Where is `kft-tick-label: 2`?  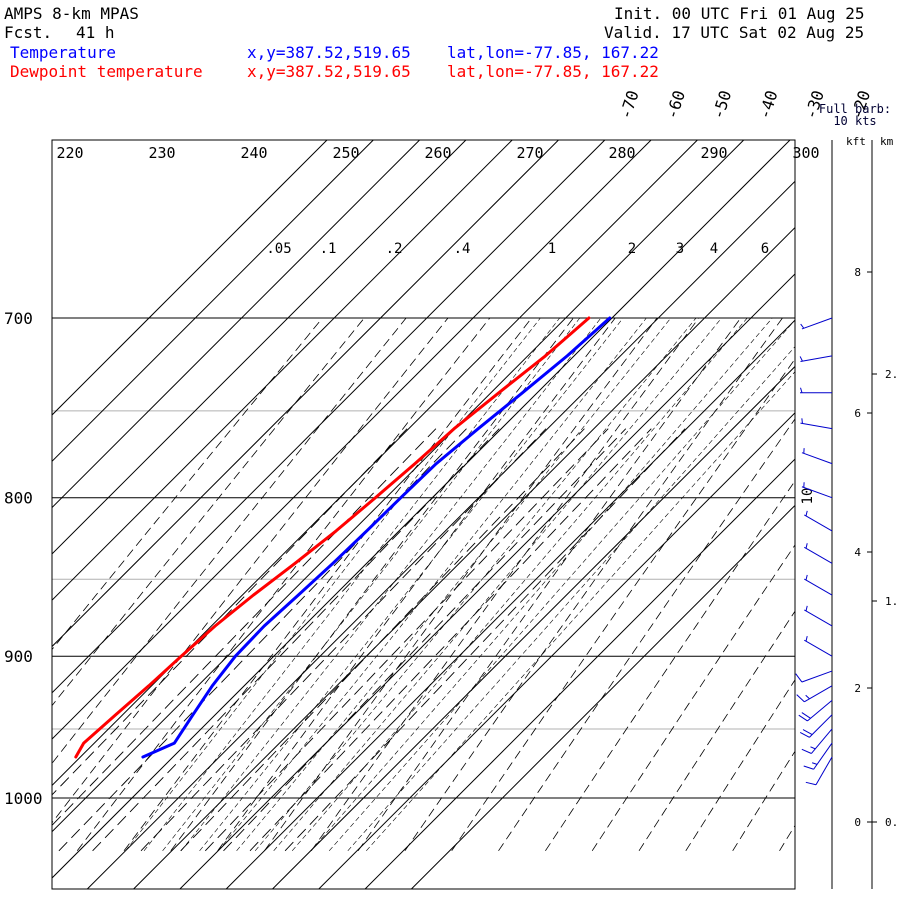
kft-tick-label: 2 is located at coordinates (857, 688).